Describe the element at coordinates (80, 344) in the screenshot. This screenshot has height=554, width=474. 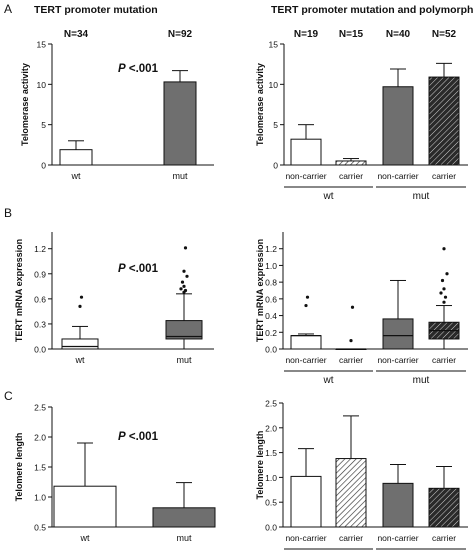
I see `box-wt` at that location.